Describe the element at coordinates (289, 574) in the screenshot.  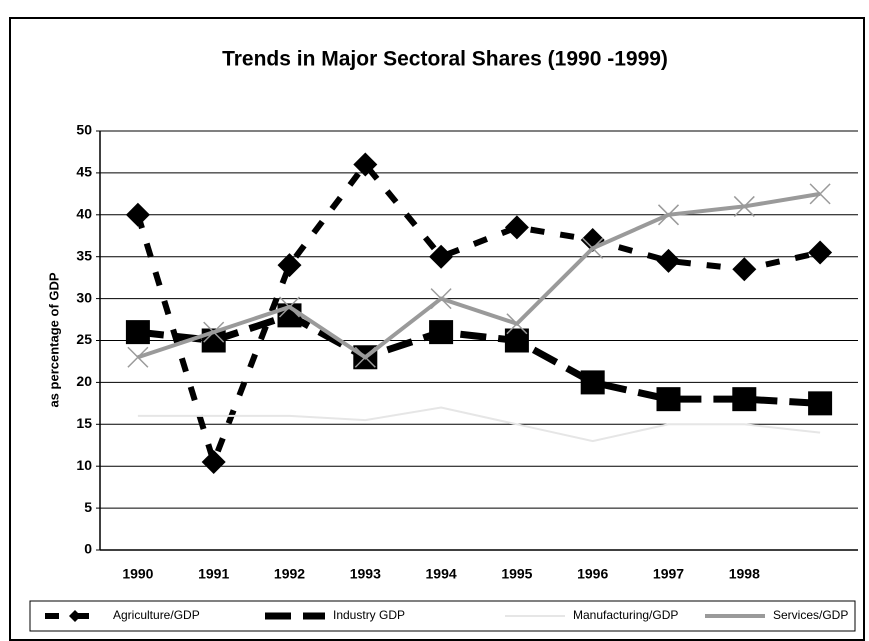
I see `x-tick-label: 1992` at that location.